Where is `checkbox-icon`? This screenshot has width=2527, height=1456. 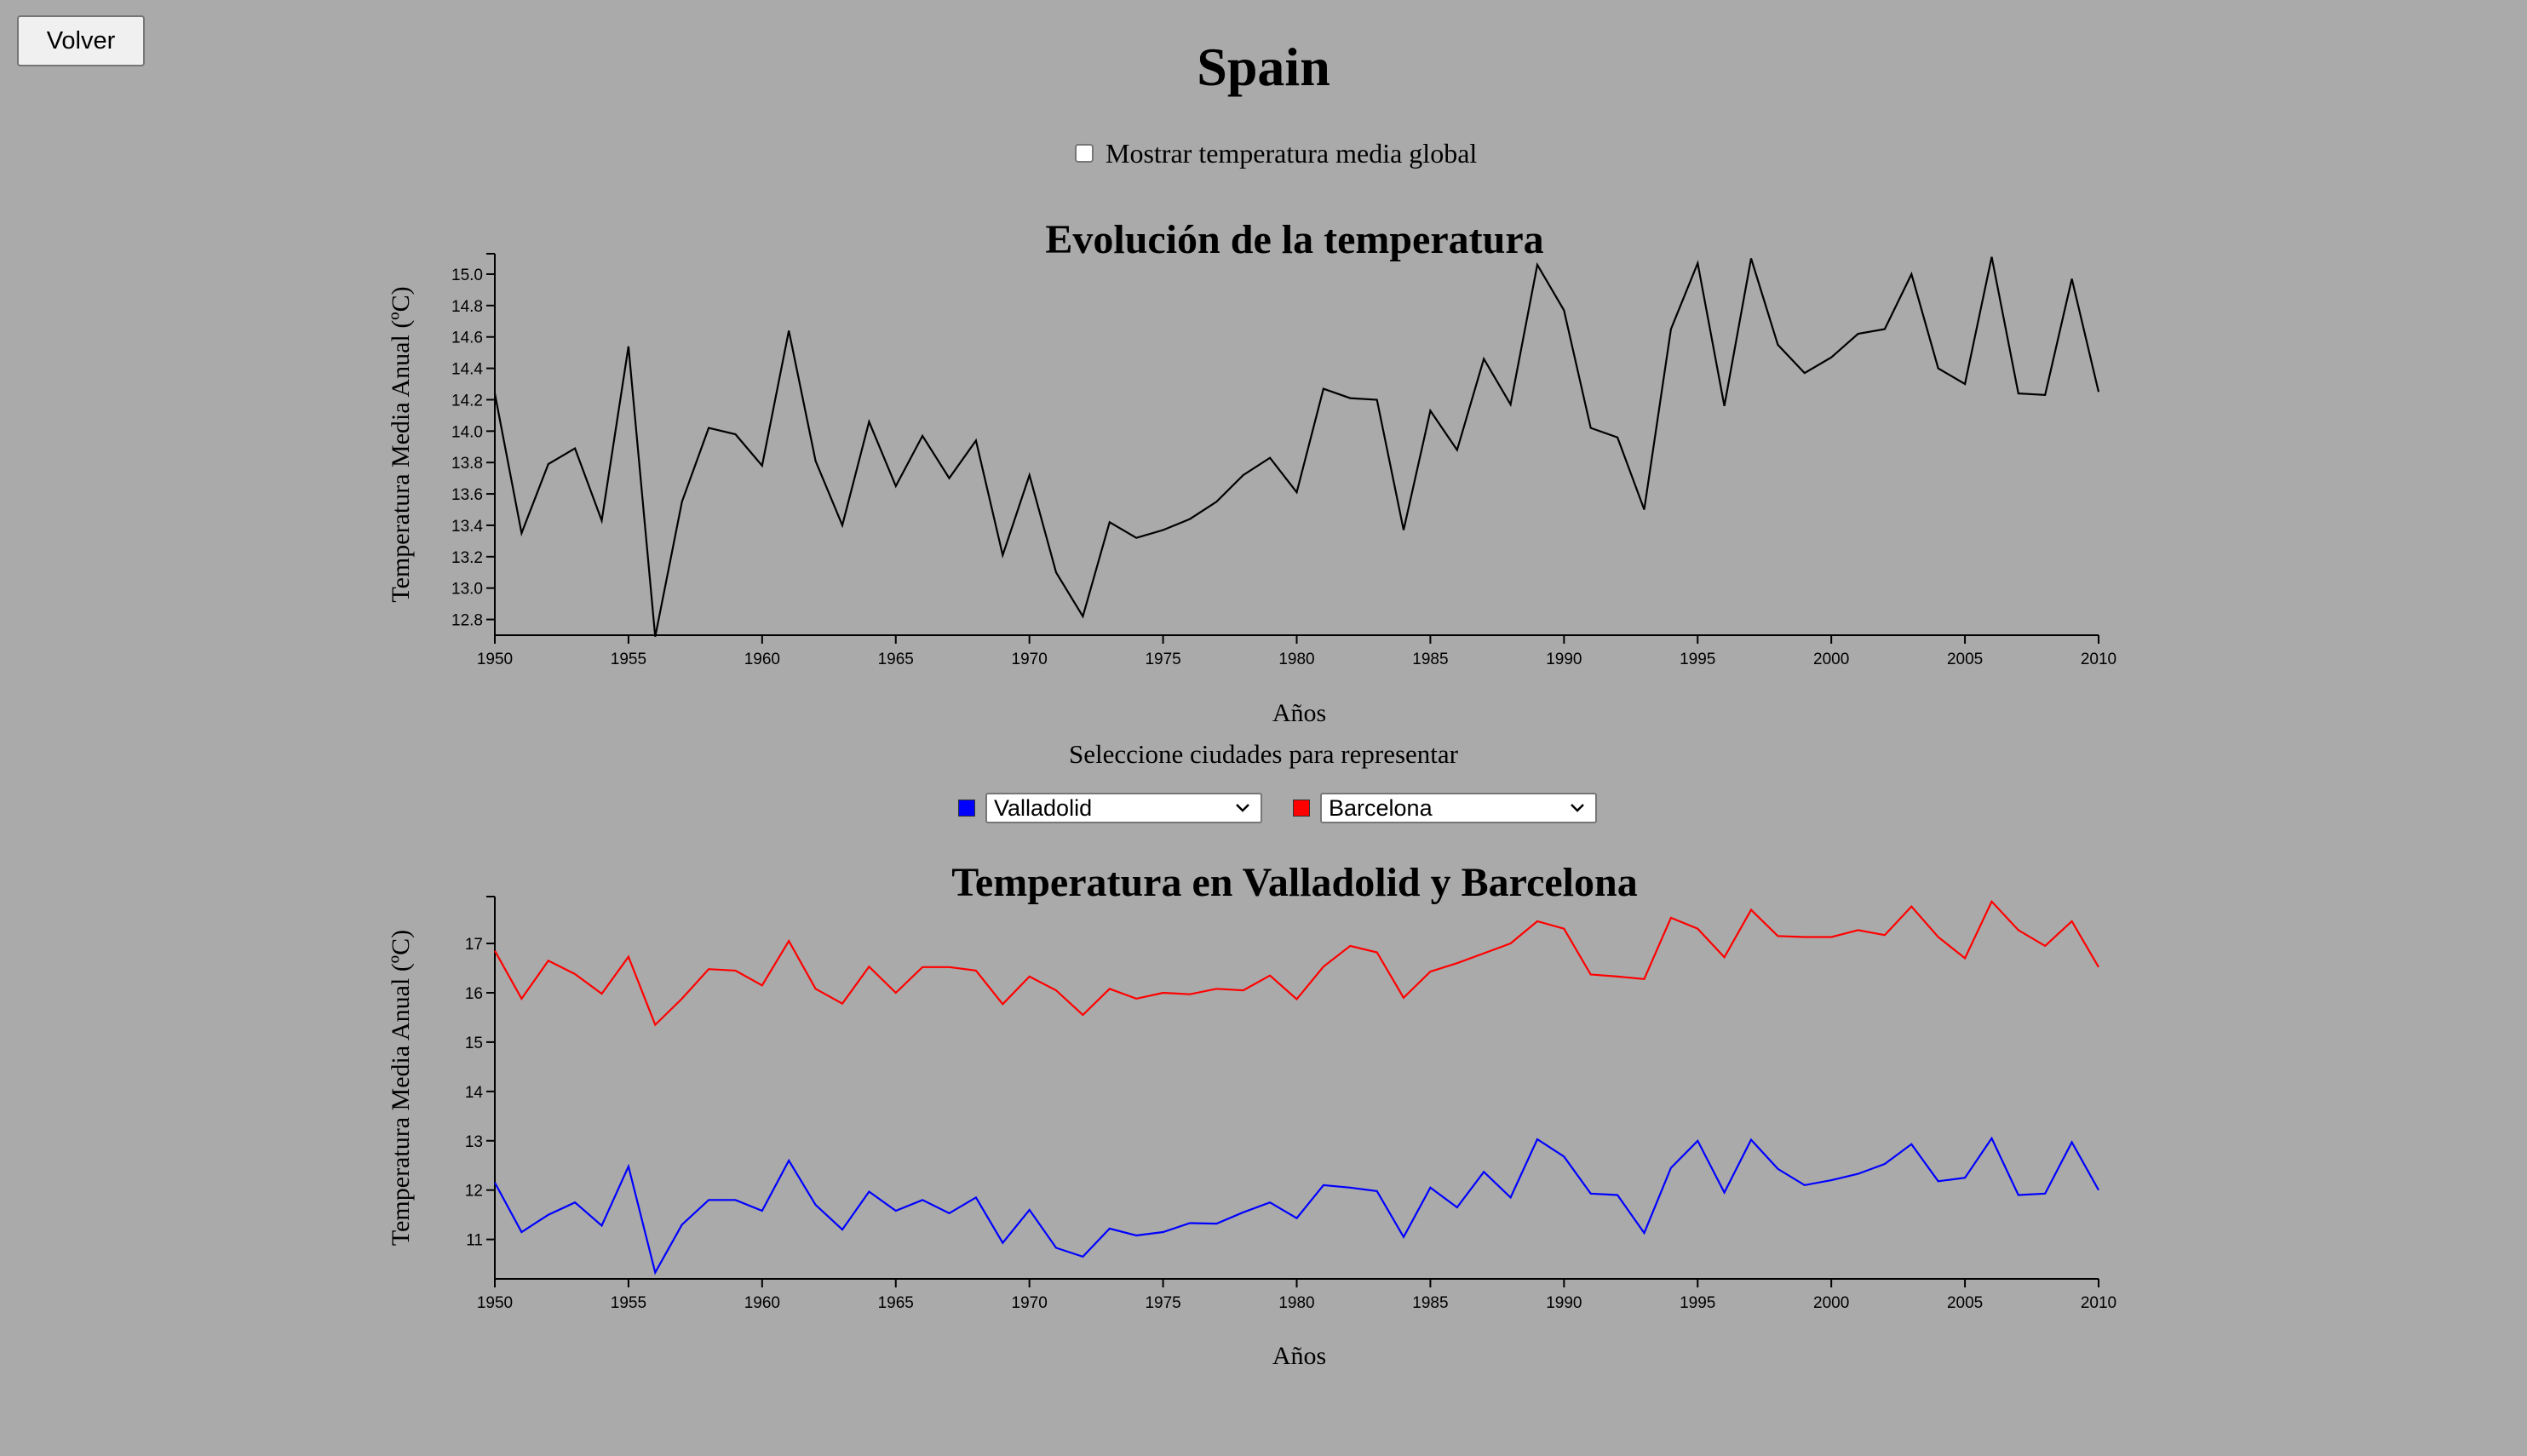 checkbox-icon is located at coordinates (1084, 154).